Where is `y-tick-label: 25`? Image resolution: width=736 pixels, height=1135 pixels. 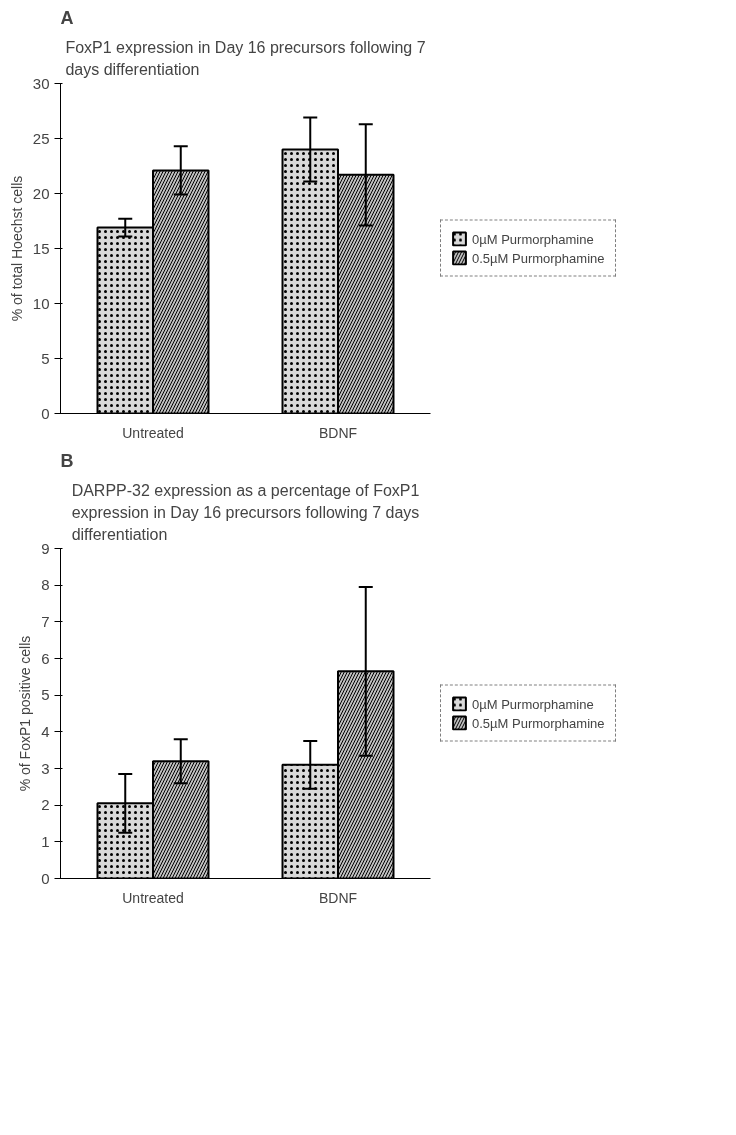
y-tick-label: 25 is located at coordinates (41, 138).